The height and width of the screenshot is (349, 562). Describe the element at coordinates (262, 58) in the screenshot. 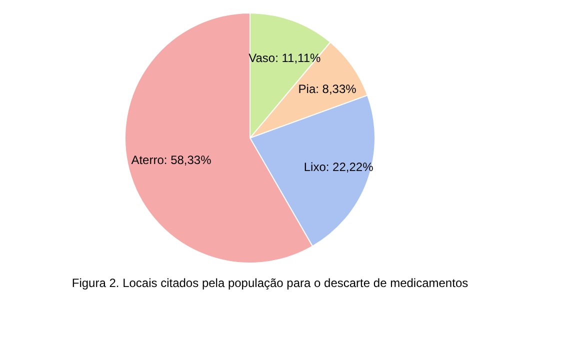

I see `slice-label: Vaso` at that location.